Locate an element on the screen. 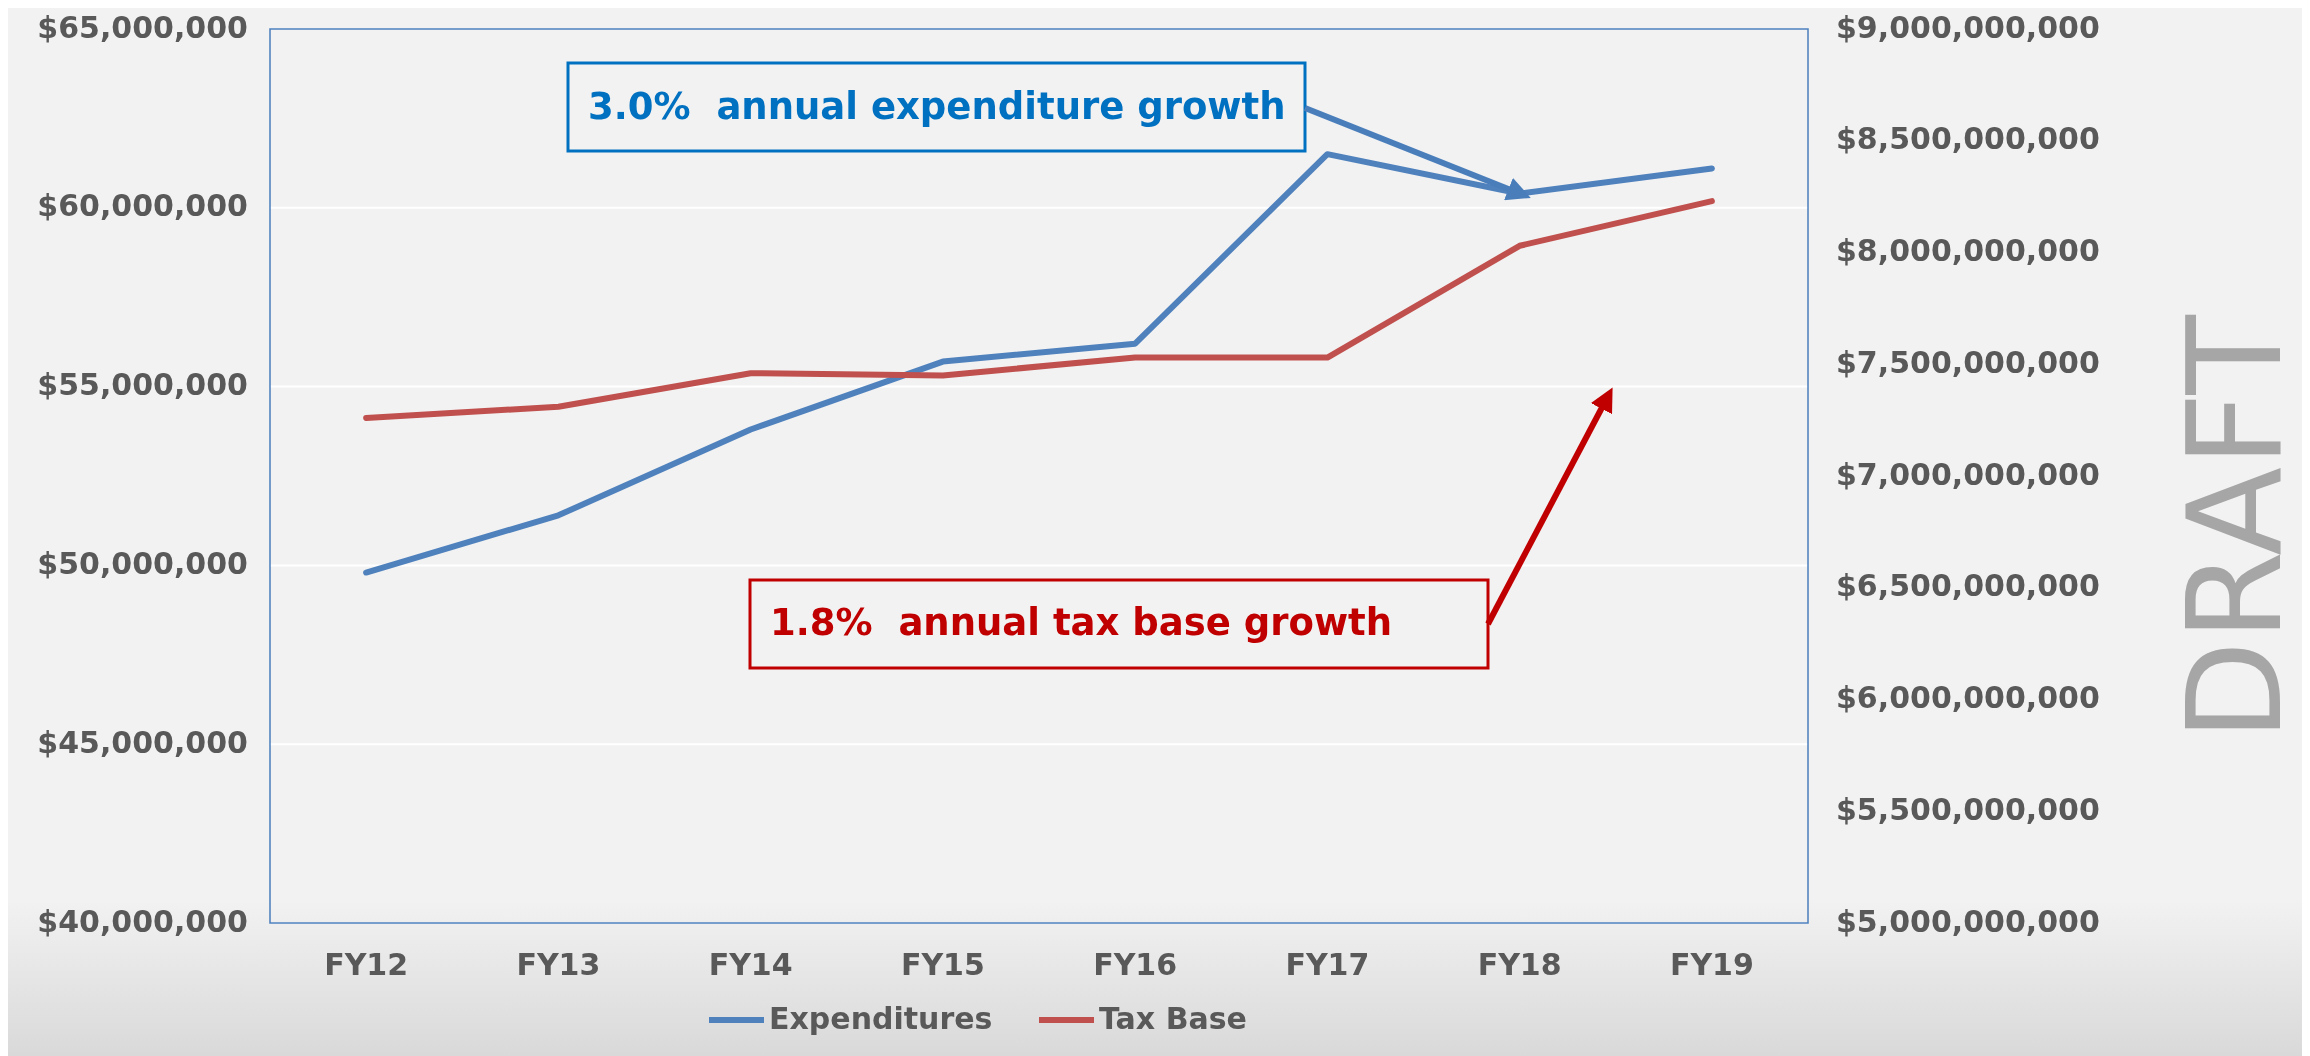  annotation: 3.0% annual expenditure growth is located at coordinates (937, 106).